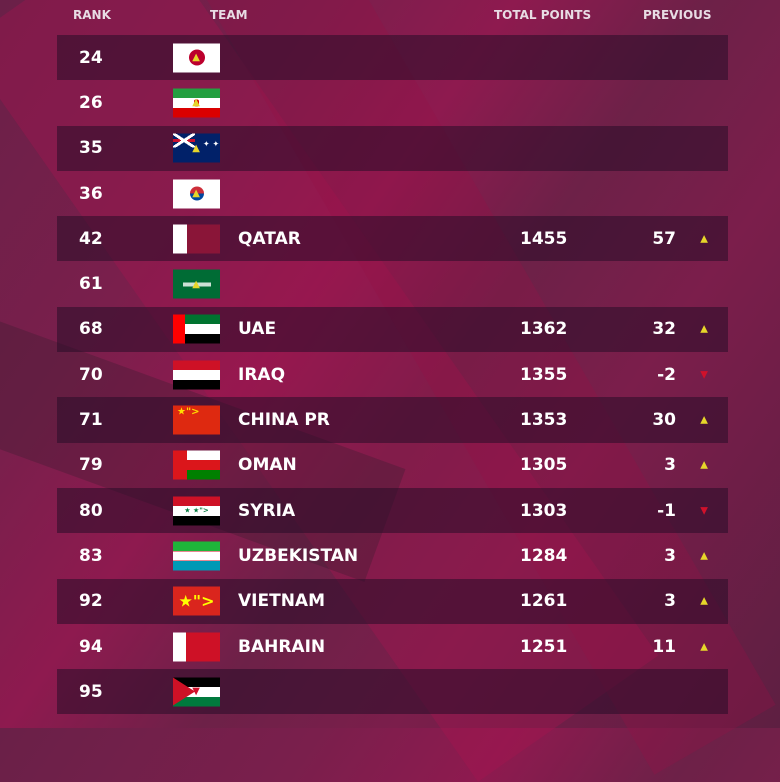 This screenshot has height=782, width=780. I want to click on total-points: 1305, so click(544, 465).